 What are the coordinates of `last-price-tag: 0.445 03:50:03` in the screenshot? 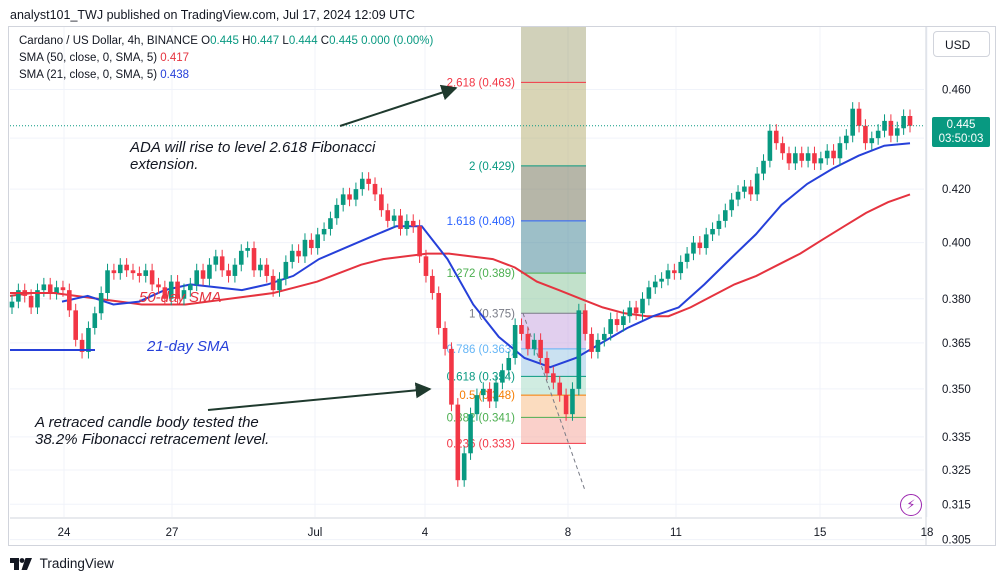 It's located at (961, 132).